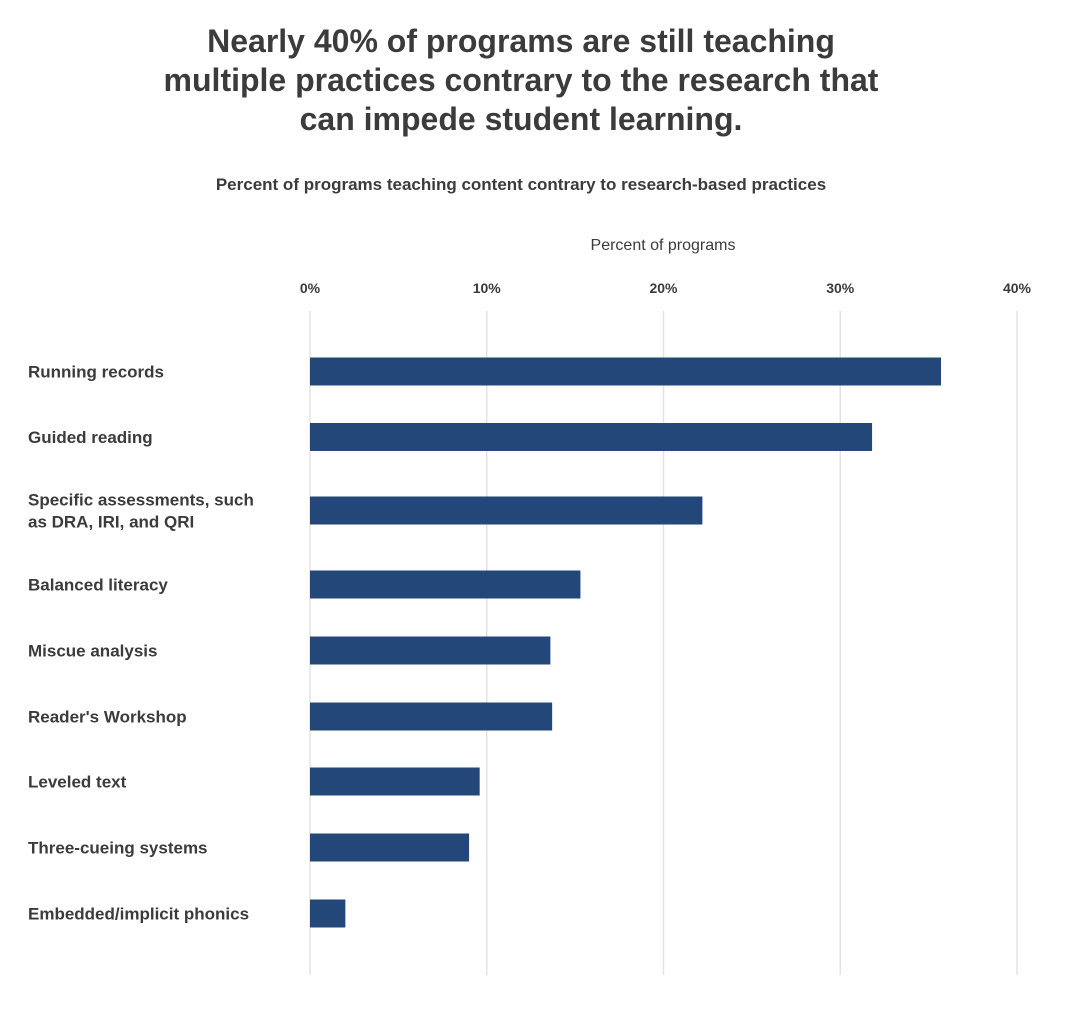 This screenshot has width=1082, height=1022. I want to click on x-axis-label: Percent of programs, so click(663, 245).